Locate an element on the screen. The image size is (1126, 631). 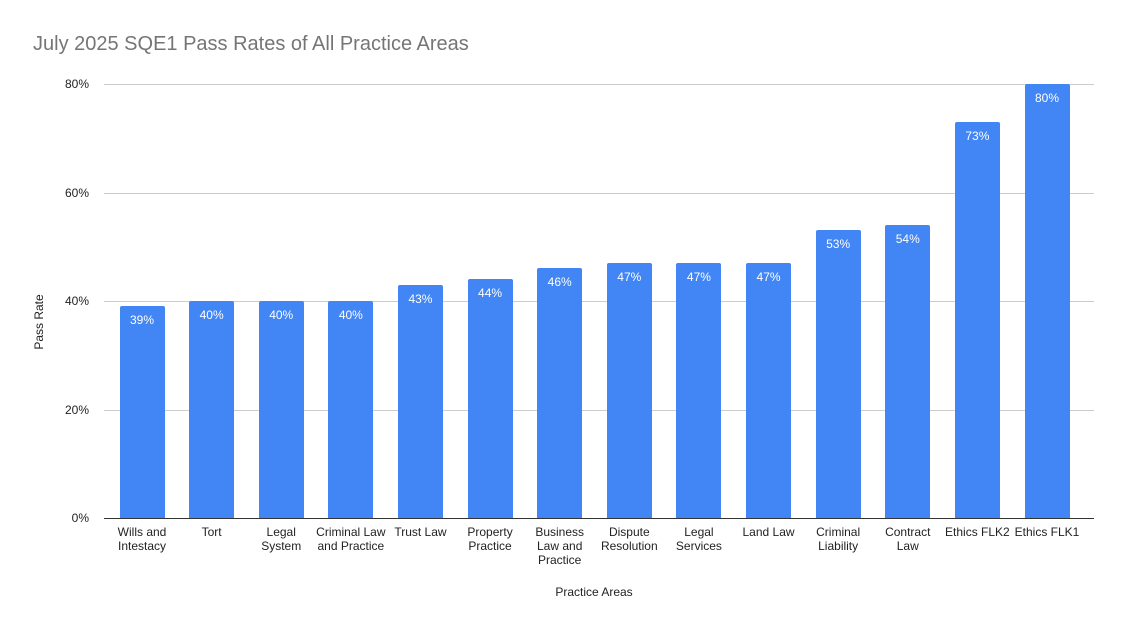
y-tick-label: 20% is located at coordinates (76, 409).